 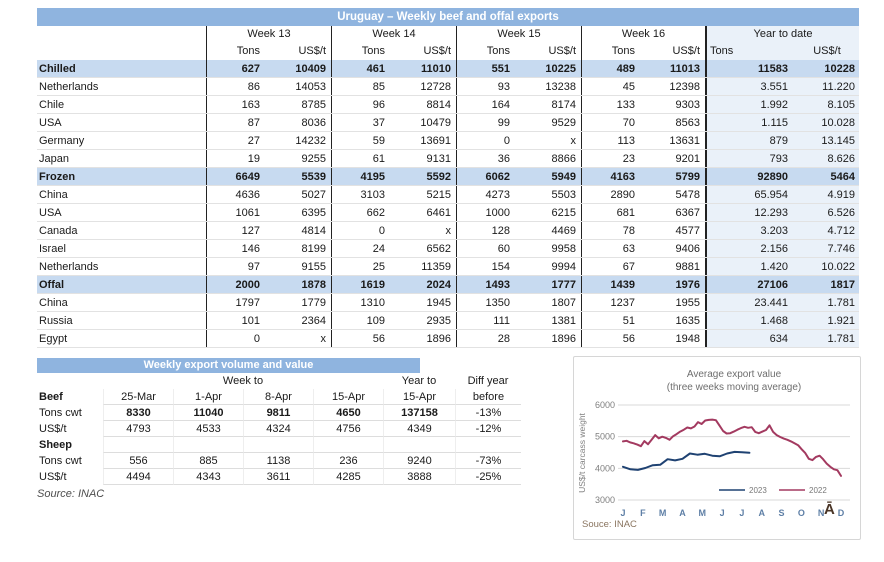 What do you see at coordinates (628, 123) in the screenshot?
I see `tons-cell: 70` at bounding box center [628, 123].